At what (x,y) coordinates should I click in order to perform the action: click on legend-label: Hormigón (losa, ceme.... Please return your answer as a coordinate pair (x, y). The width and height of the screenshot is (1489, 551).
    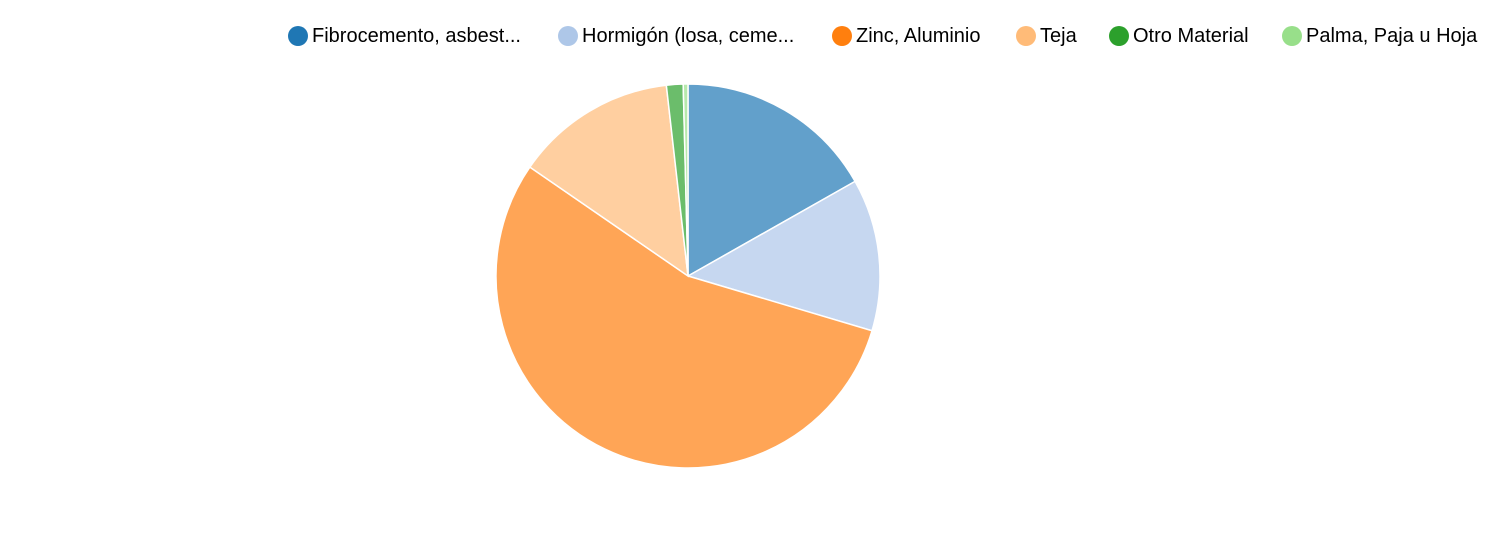
    Looking at the image, I should click on (688, 36).